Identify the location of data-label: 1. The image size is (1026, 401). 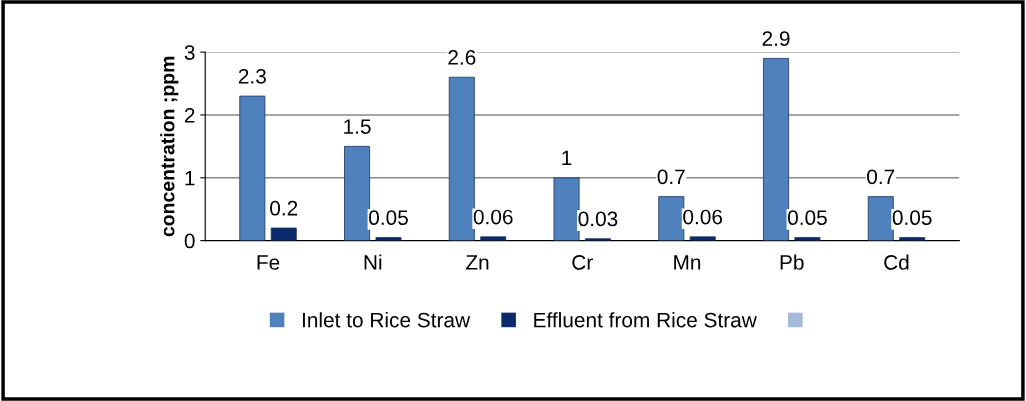
(567, 158).